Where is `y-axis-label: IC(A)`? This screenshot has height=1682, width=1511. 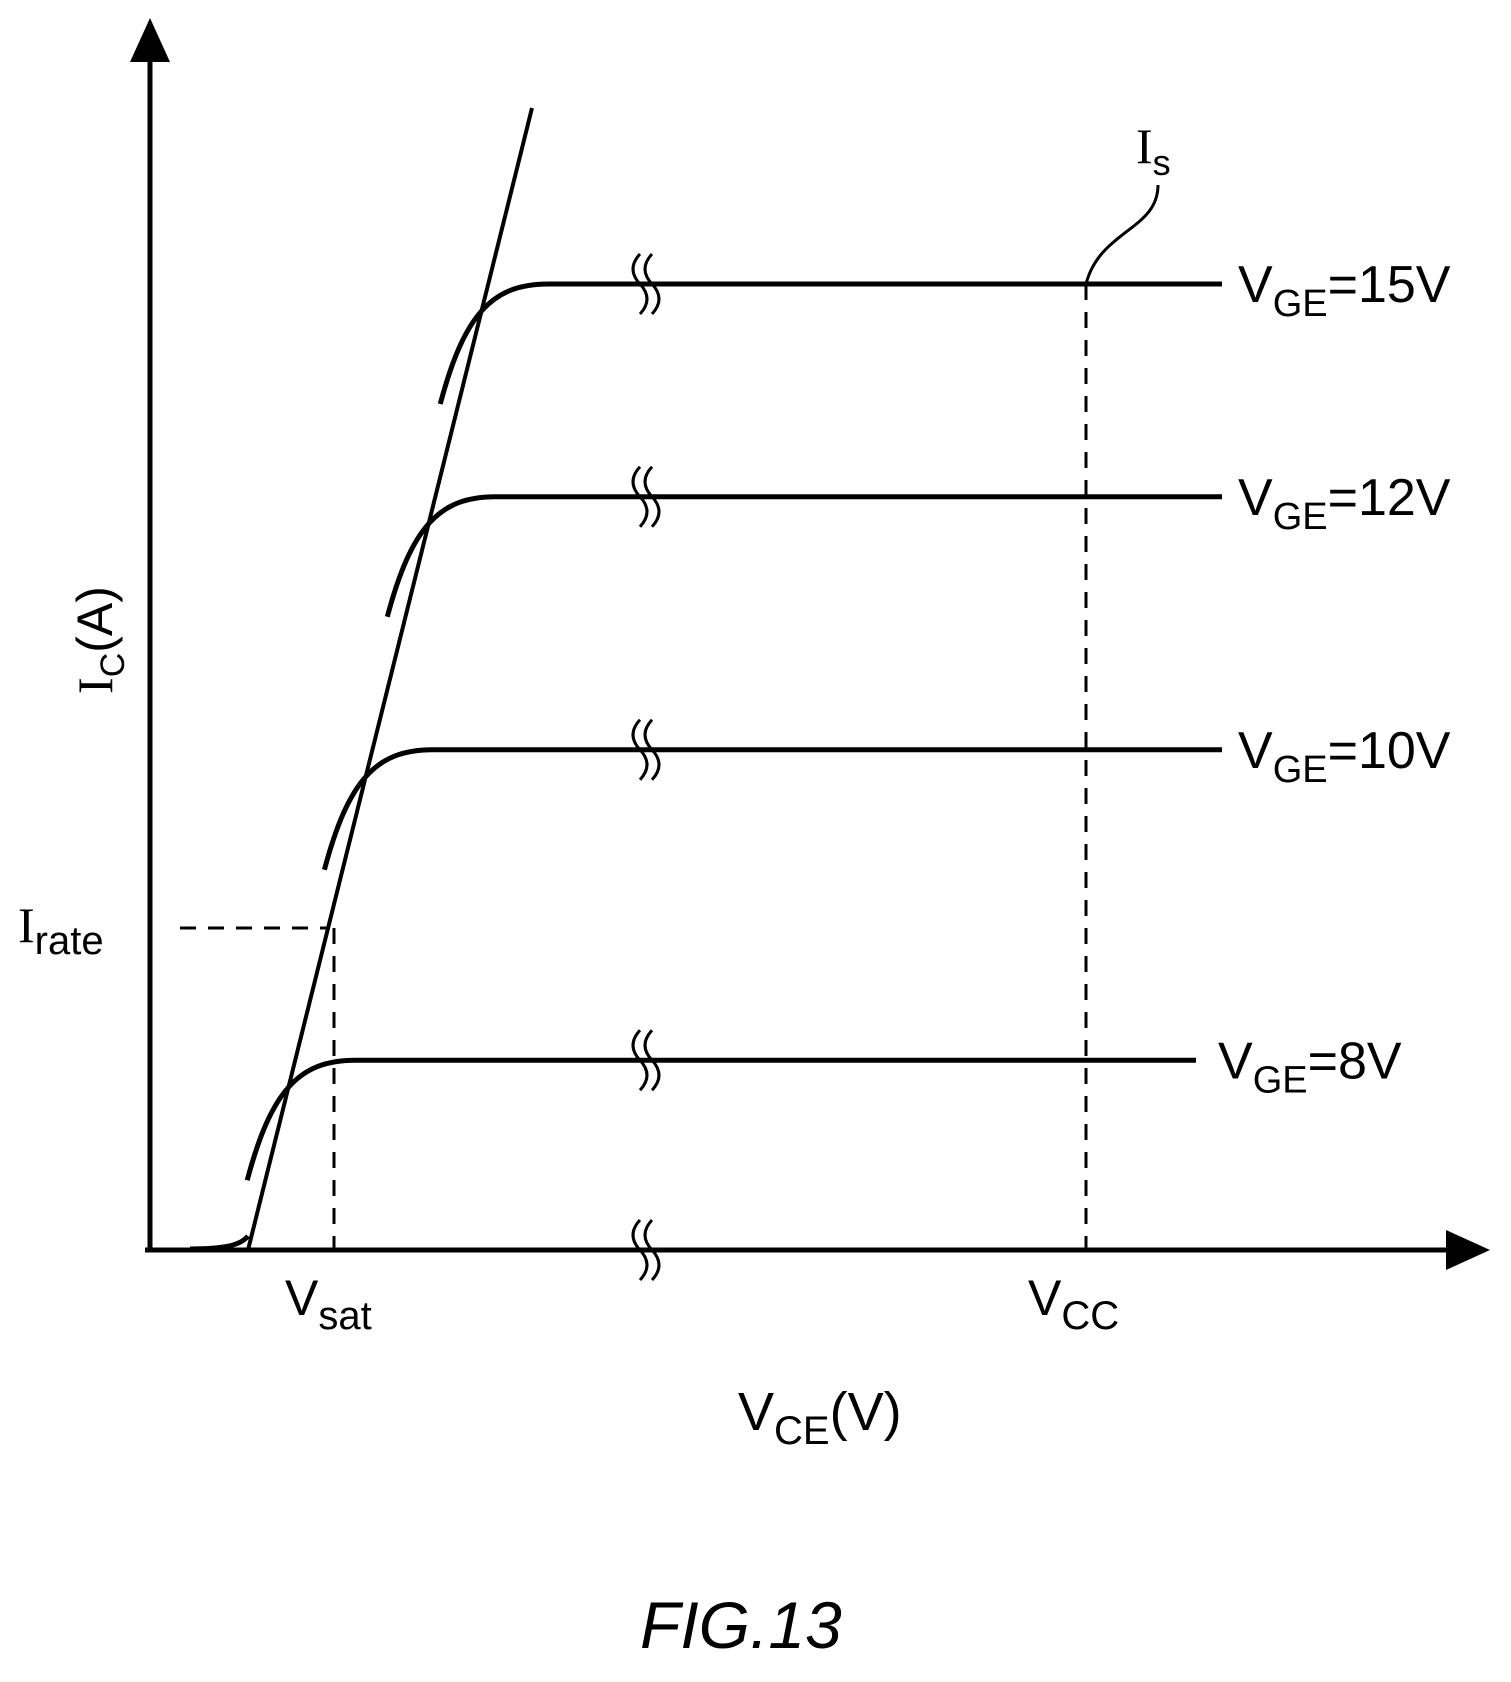
y-axis-label: IC(A) is located at coordinates (99, 640).